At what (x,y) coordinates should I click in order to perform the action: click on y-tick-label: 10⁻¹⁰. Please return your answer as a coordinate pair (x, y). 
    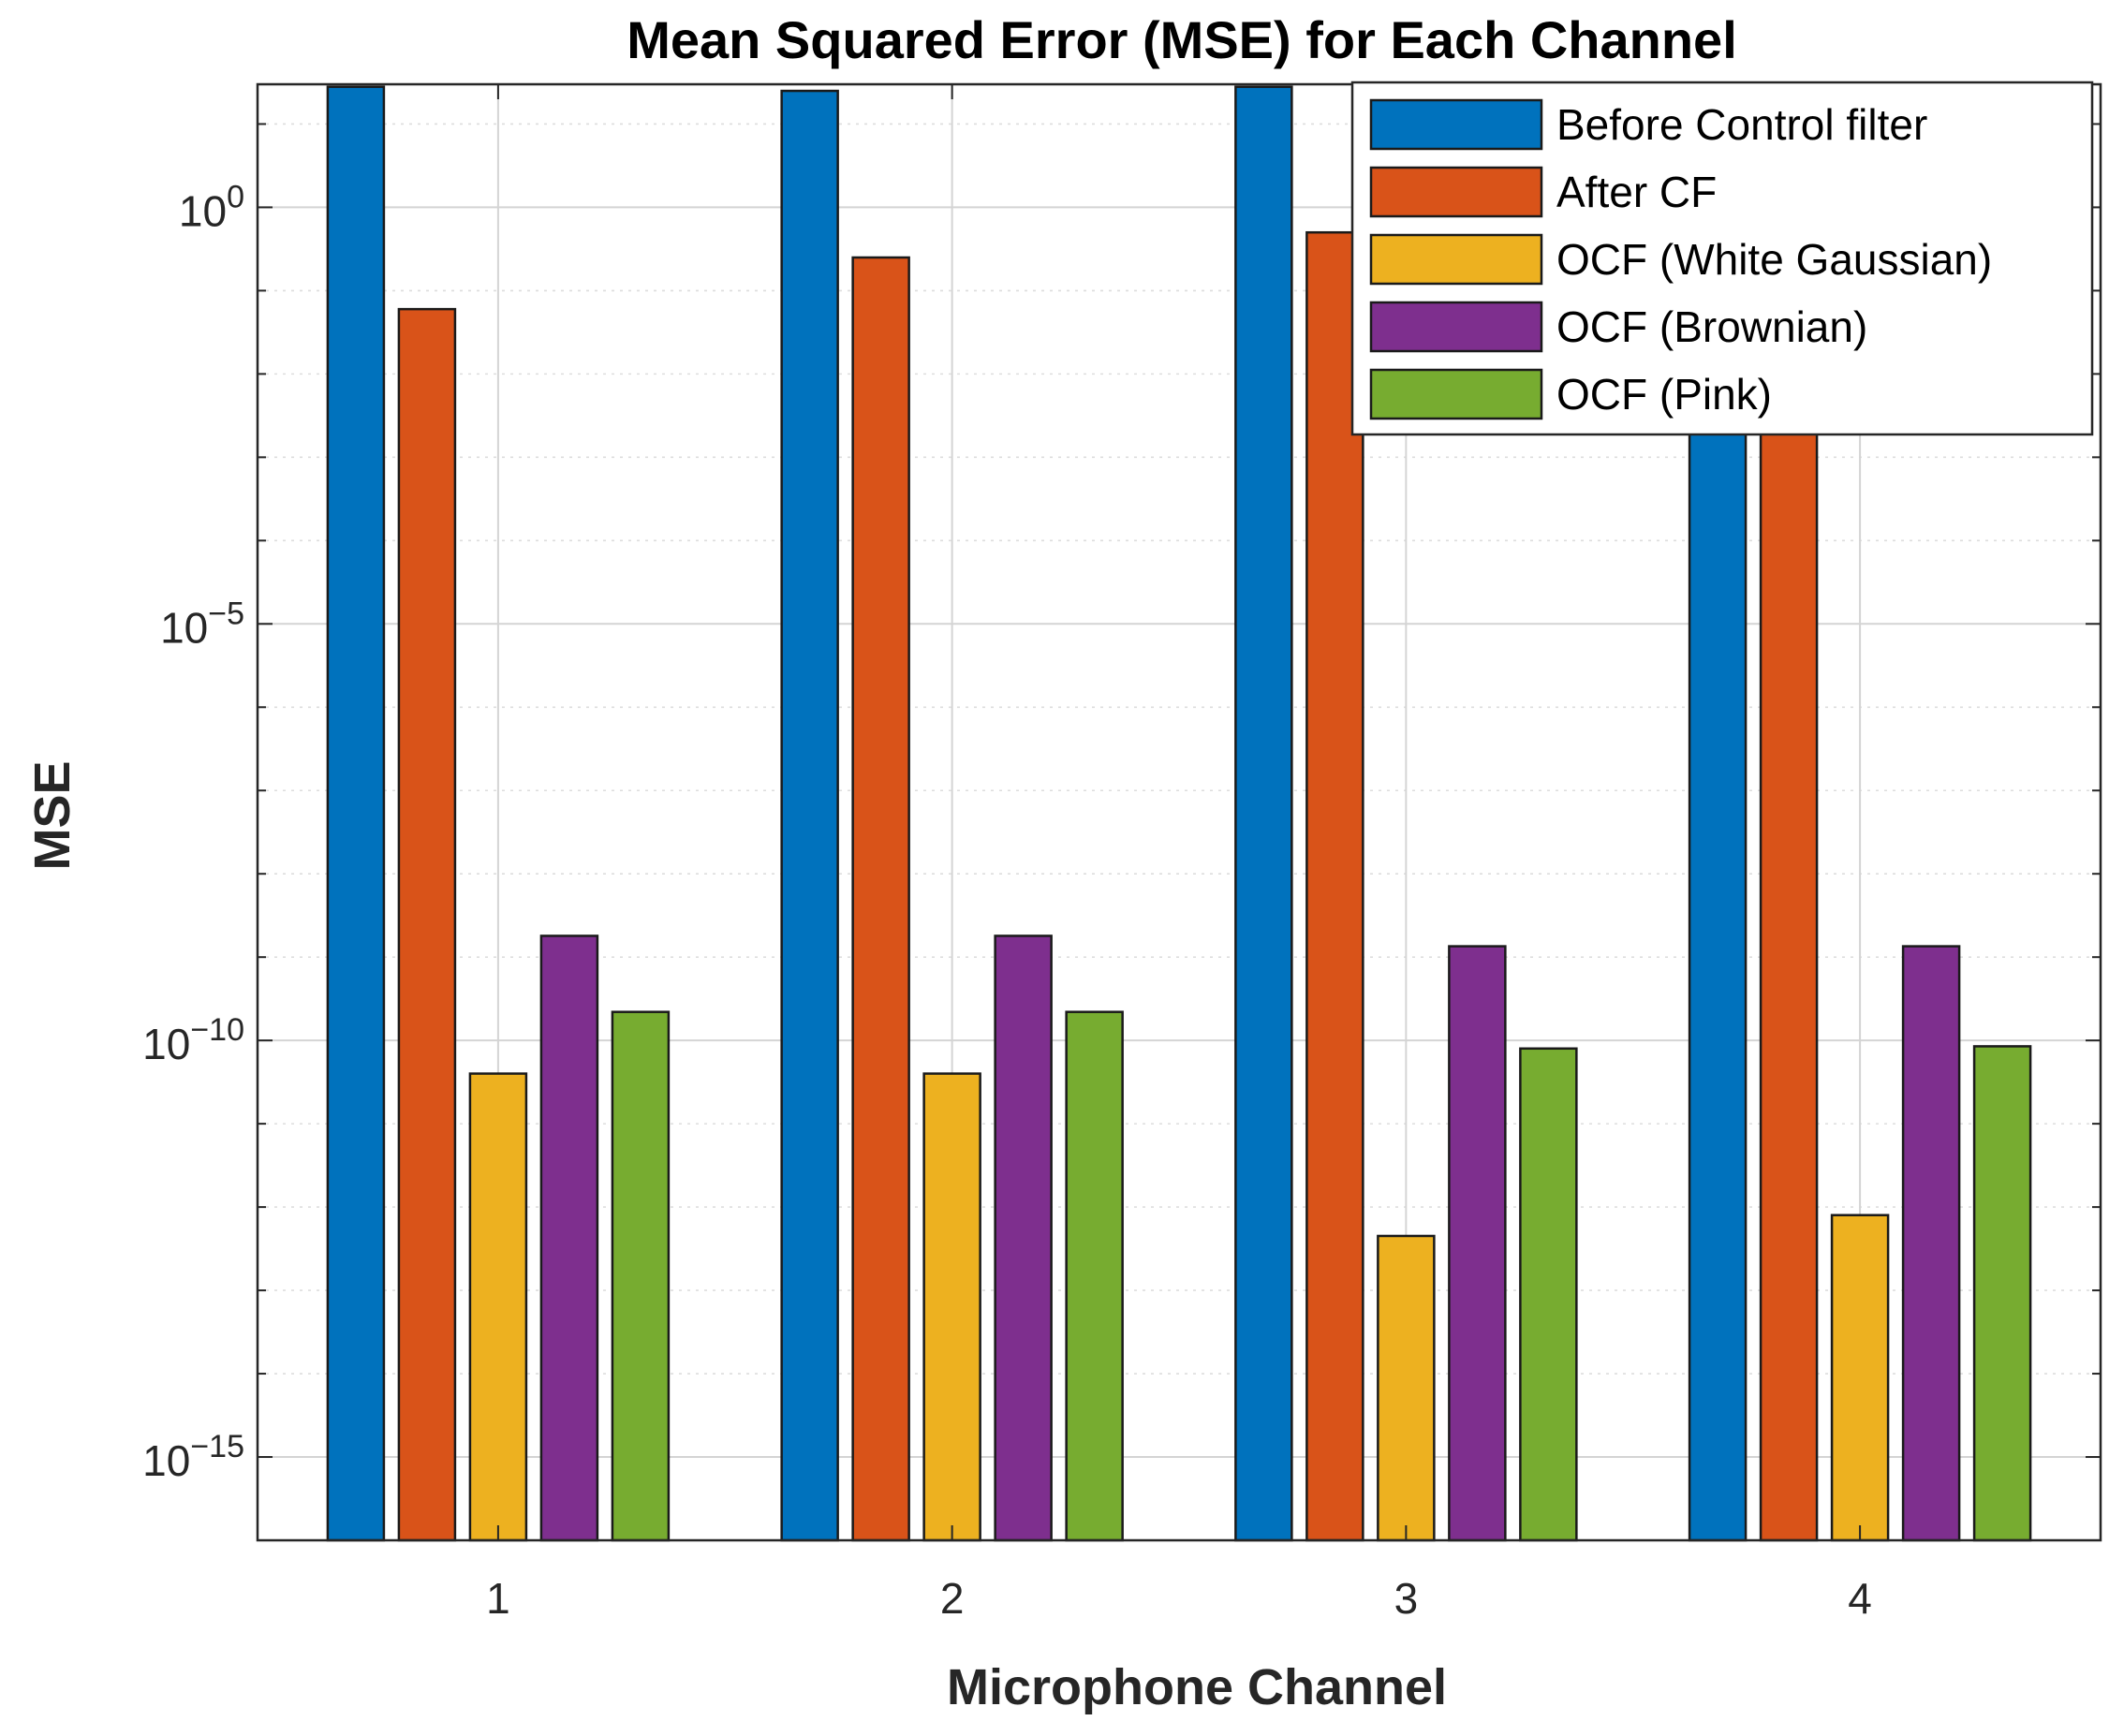
    Looking at the image, I should click on (193, 1040).